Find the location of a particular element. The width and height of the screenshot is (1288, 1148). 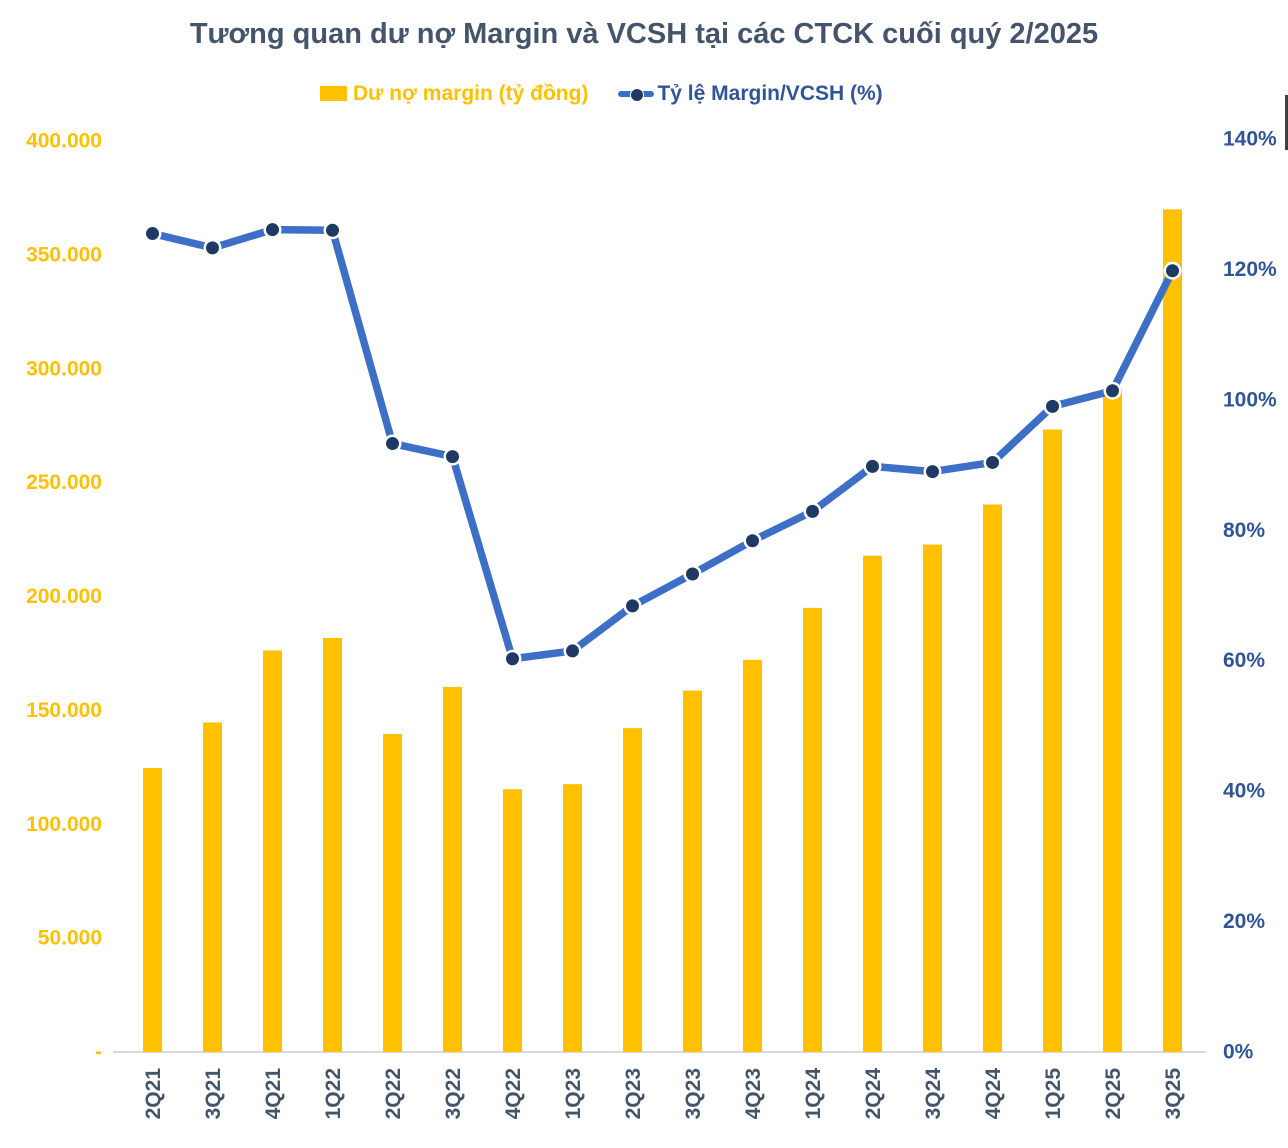

svg-text: 120% is located at coordinates (1250, 269).